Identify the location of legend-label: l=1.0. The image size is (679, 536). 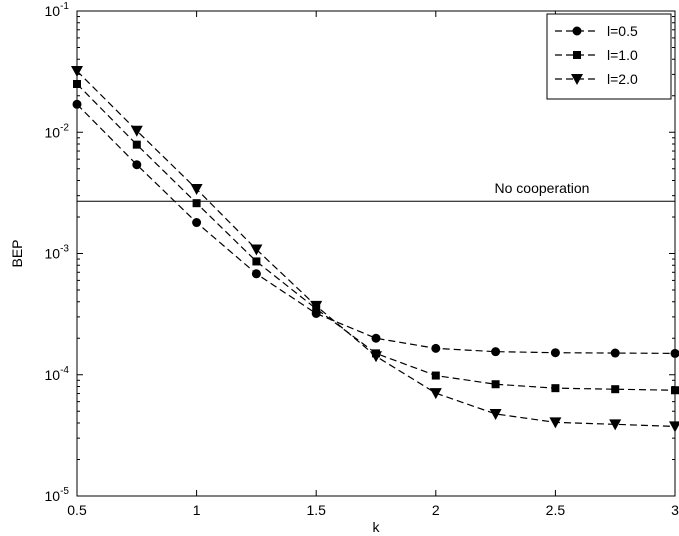
(622, 55).